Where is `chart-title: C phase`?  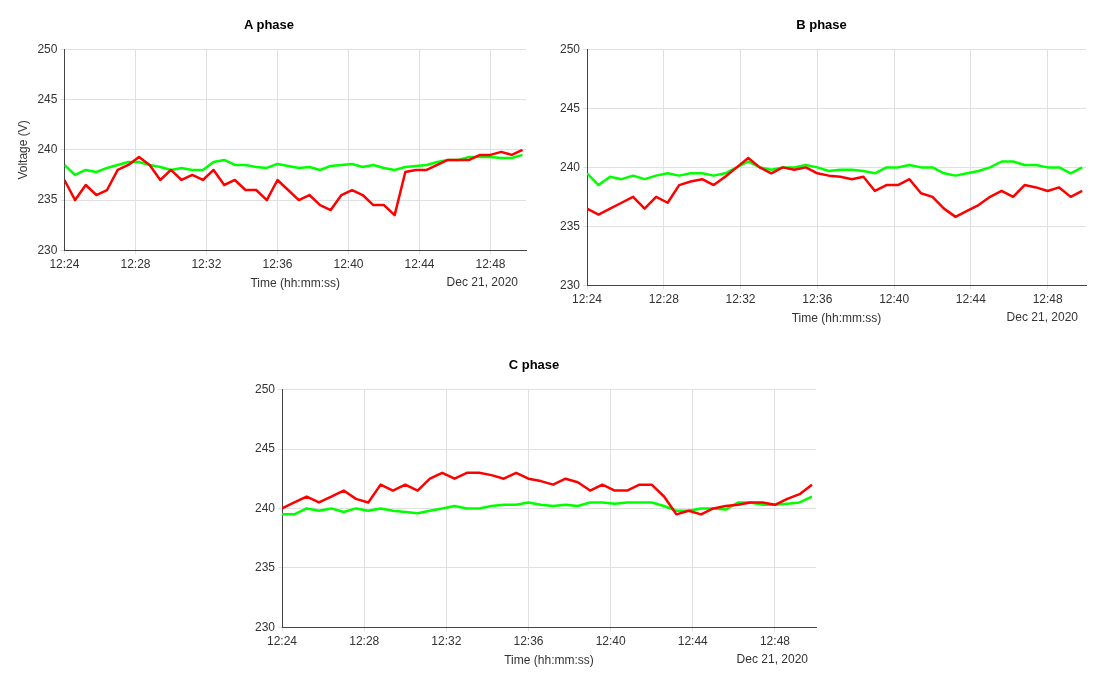 chart-title: C phase is located at coordinates (534, 365).